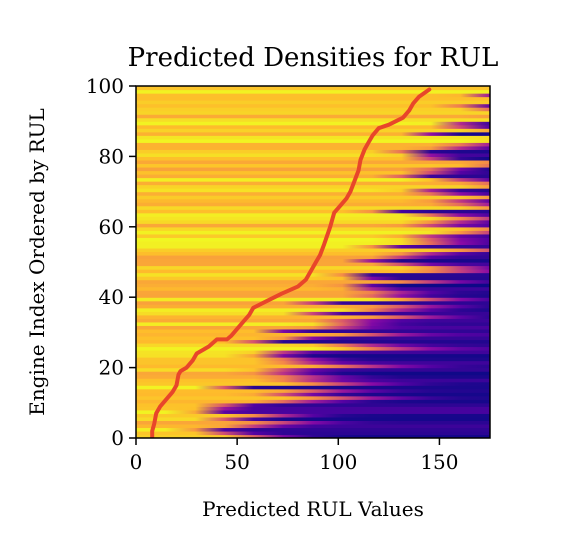 The image size is (584, 546). Describe the element at coordinates (117, 438) in the screenshot. I see `y-tick-label: 0` at that location.